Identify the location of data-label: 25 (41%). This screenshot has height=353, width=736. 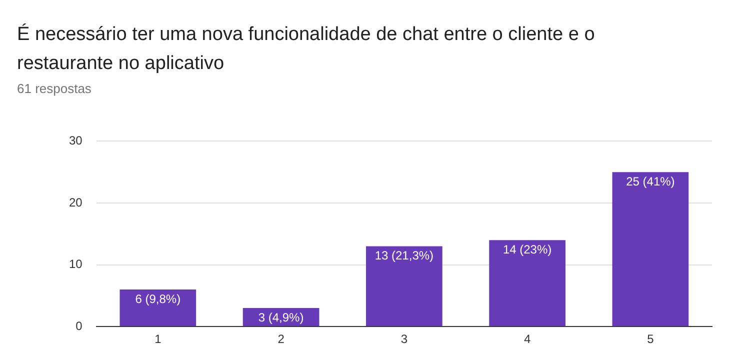
(650, 181).